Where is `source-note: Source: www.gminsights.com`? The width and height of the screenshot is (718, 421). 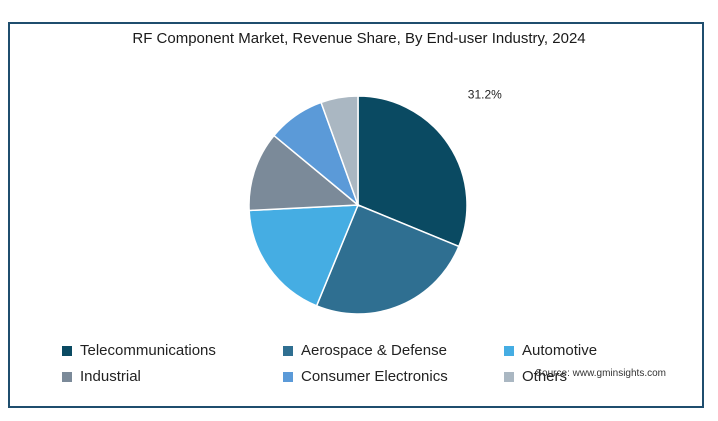
source-note: Source: www.gminsights.com is located at coordinates (600, 373).